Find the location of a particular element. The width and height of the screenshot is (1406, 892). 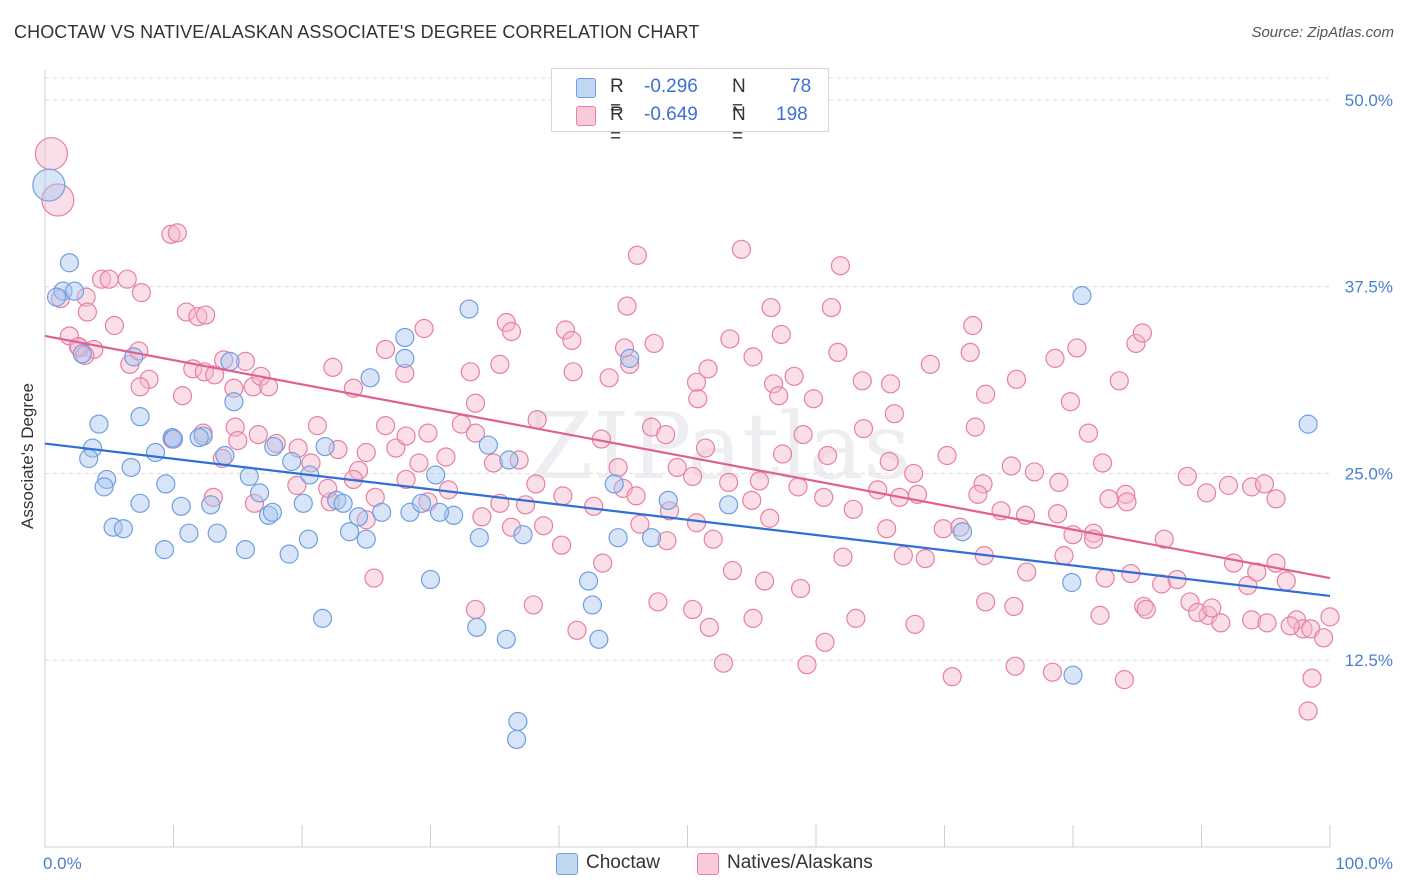

series-legend: Choctaw Natives/Alaskans is located at coordinates (703, 865).